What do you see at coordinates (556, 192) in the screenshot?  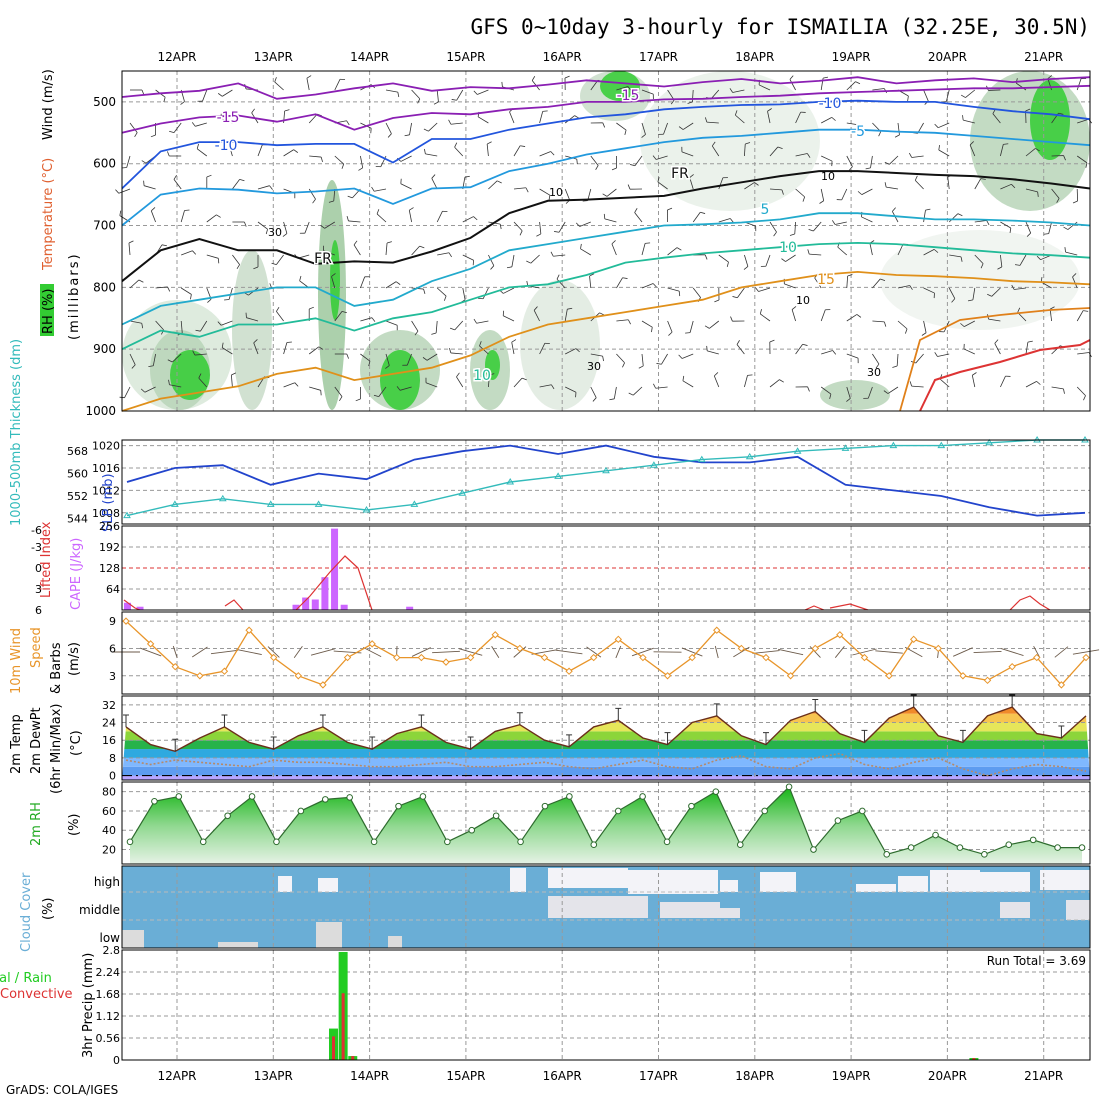 I see `rh-contour-label: 10` at bounding box center [556, 192].